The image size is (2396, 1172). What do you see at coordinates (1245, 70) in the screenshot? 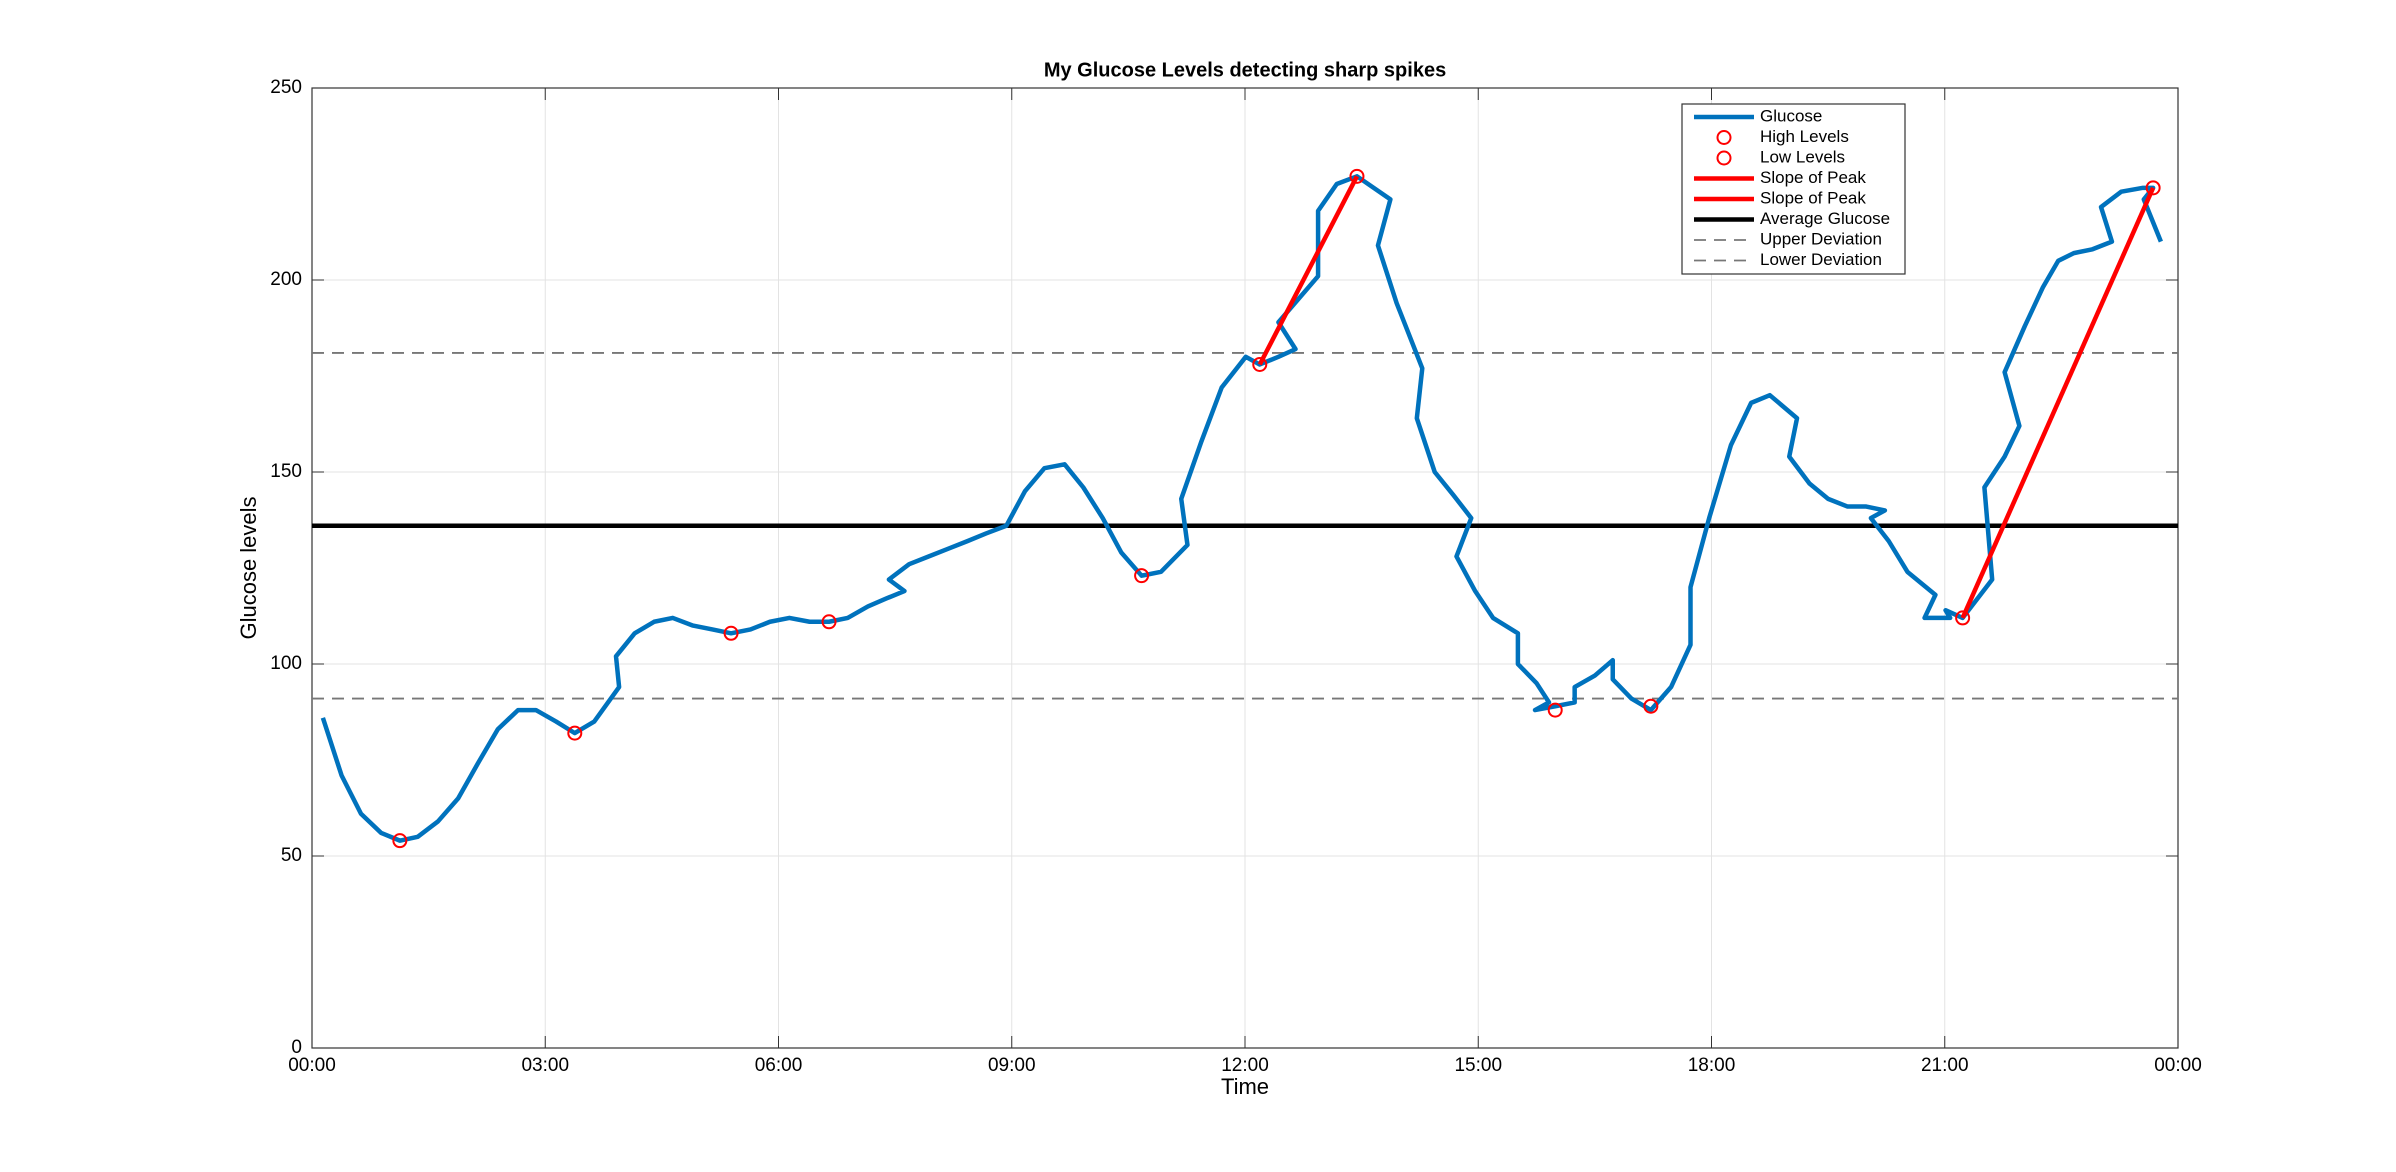
I see `chart-title: My Glucose Levels detecting sharp spikes` at bounding box center [1245, 70].